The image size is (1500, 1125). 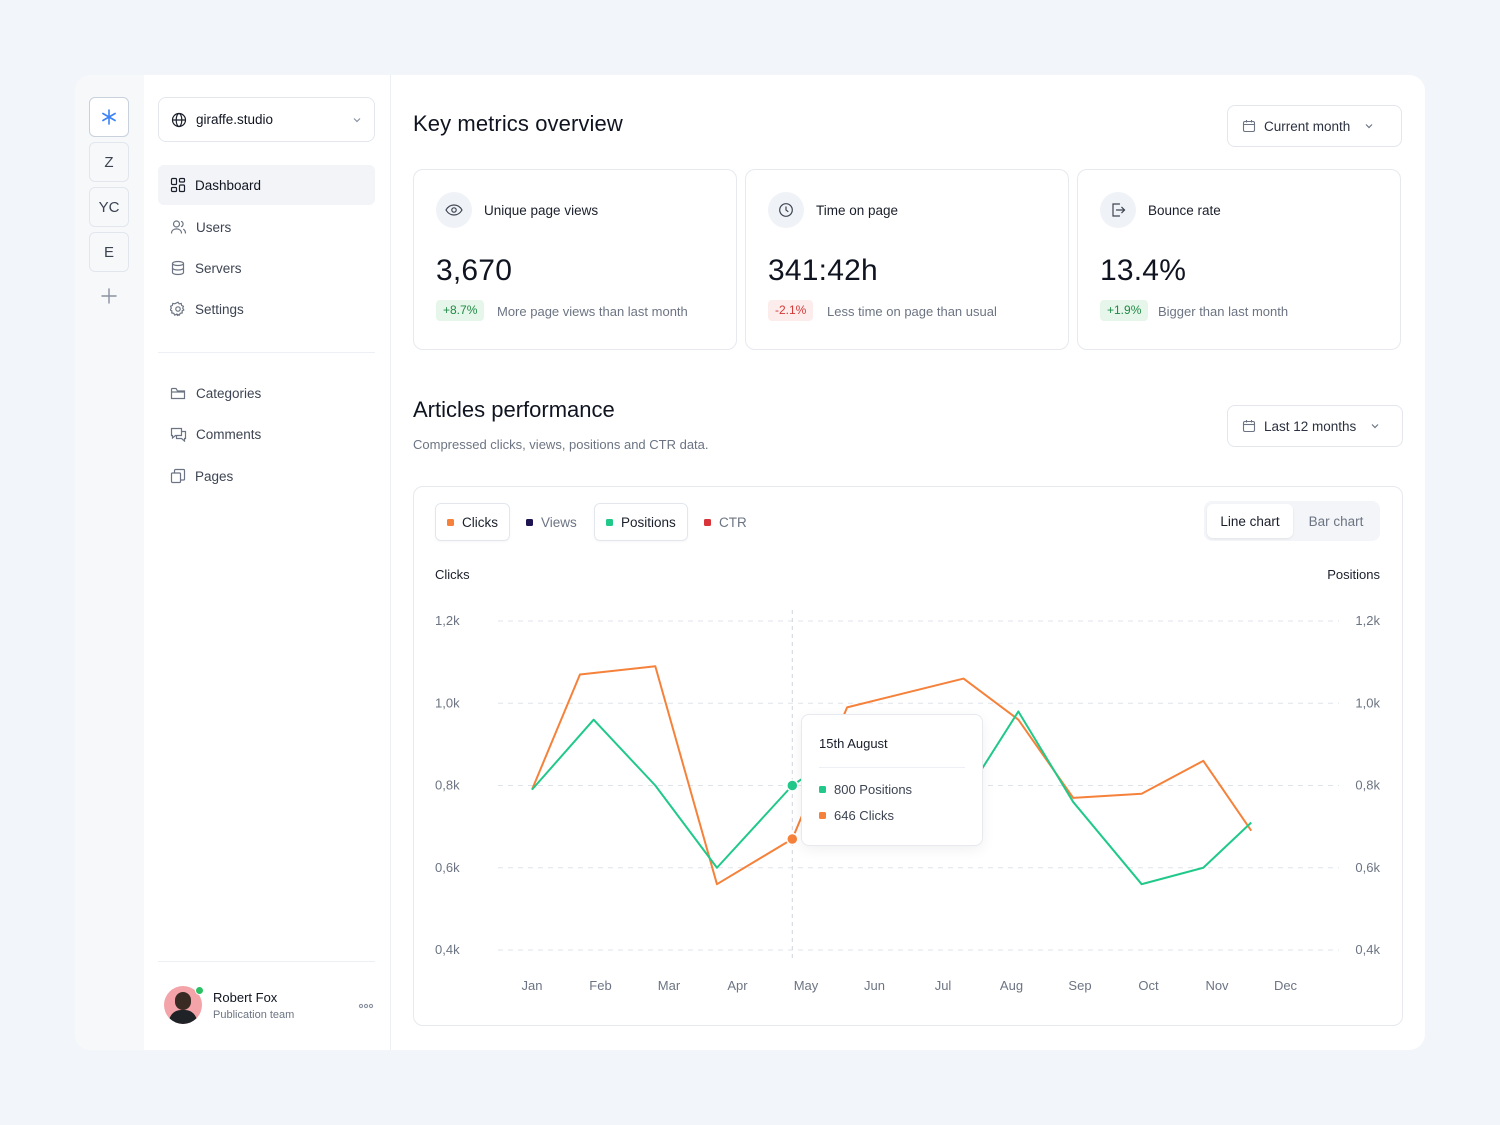 I want to click on tooltip-positions: 800 Positions, so click(x=873, y=789).